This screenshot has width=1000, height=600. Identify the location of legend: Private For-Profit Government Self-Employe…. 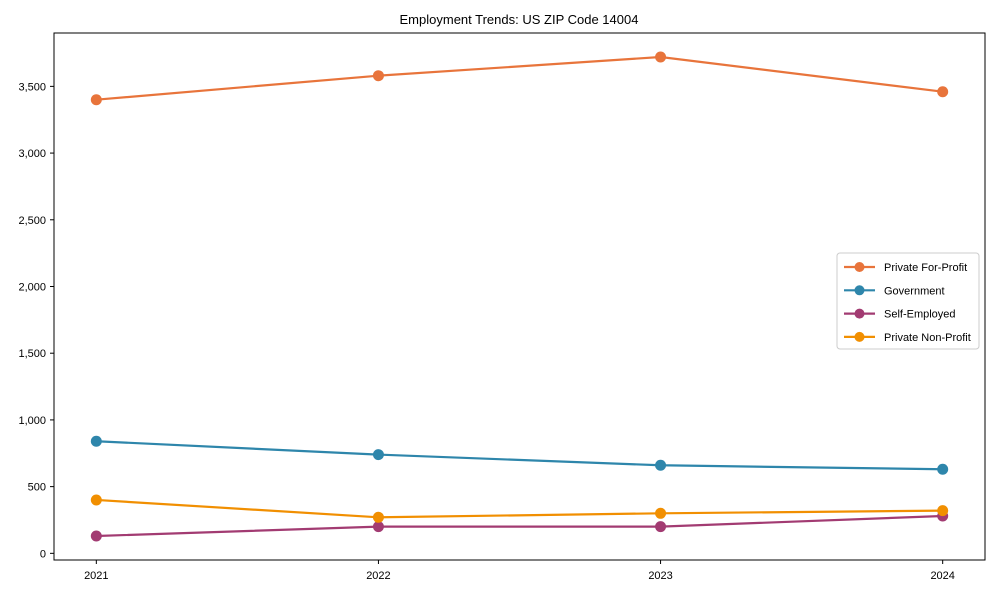
(908, 301).